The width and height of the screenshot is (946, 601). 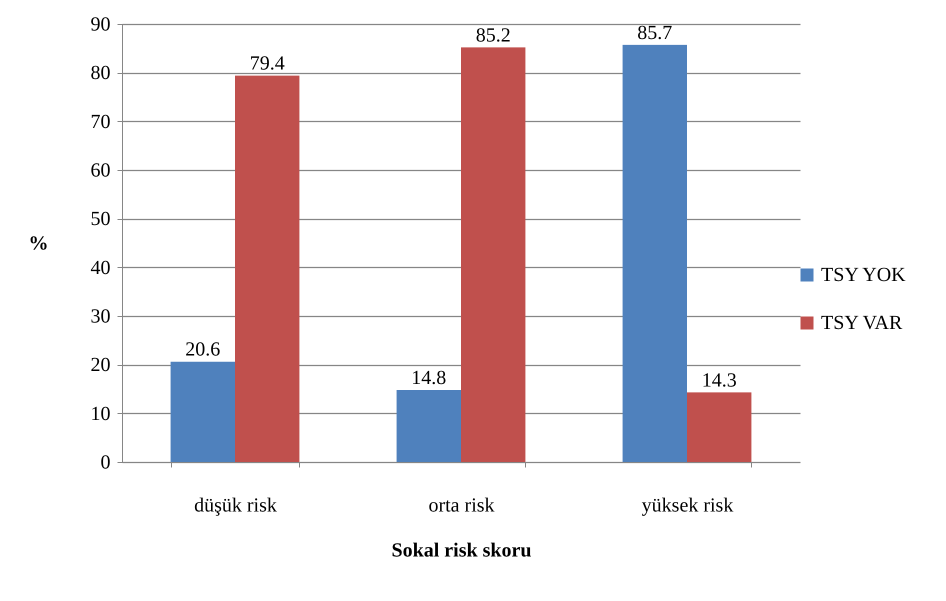 I want to click on data-label: 14.3, so click(x=719, y=380).